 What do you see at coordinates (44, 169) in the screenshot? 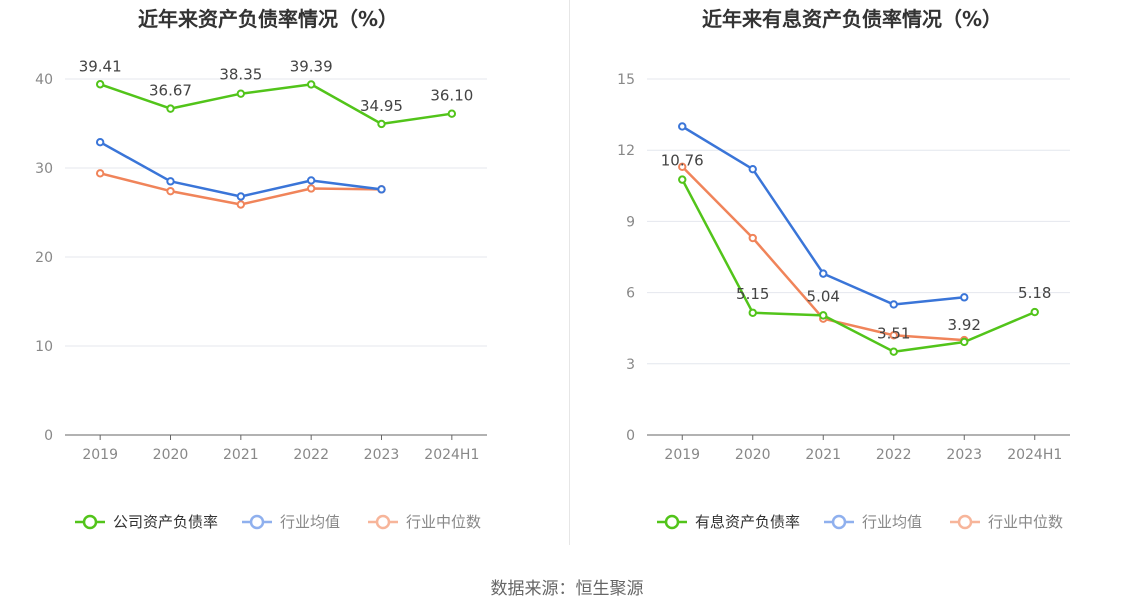
I see `y-tick-label: 30` at bounding box center [44, 169].